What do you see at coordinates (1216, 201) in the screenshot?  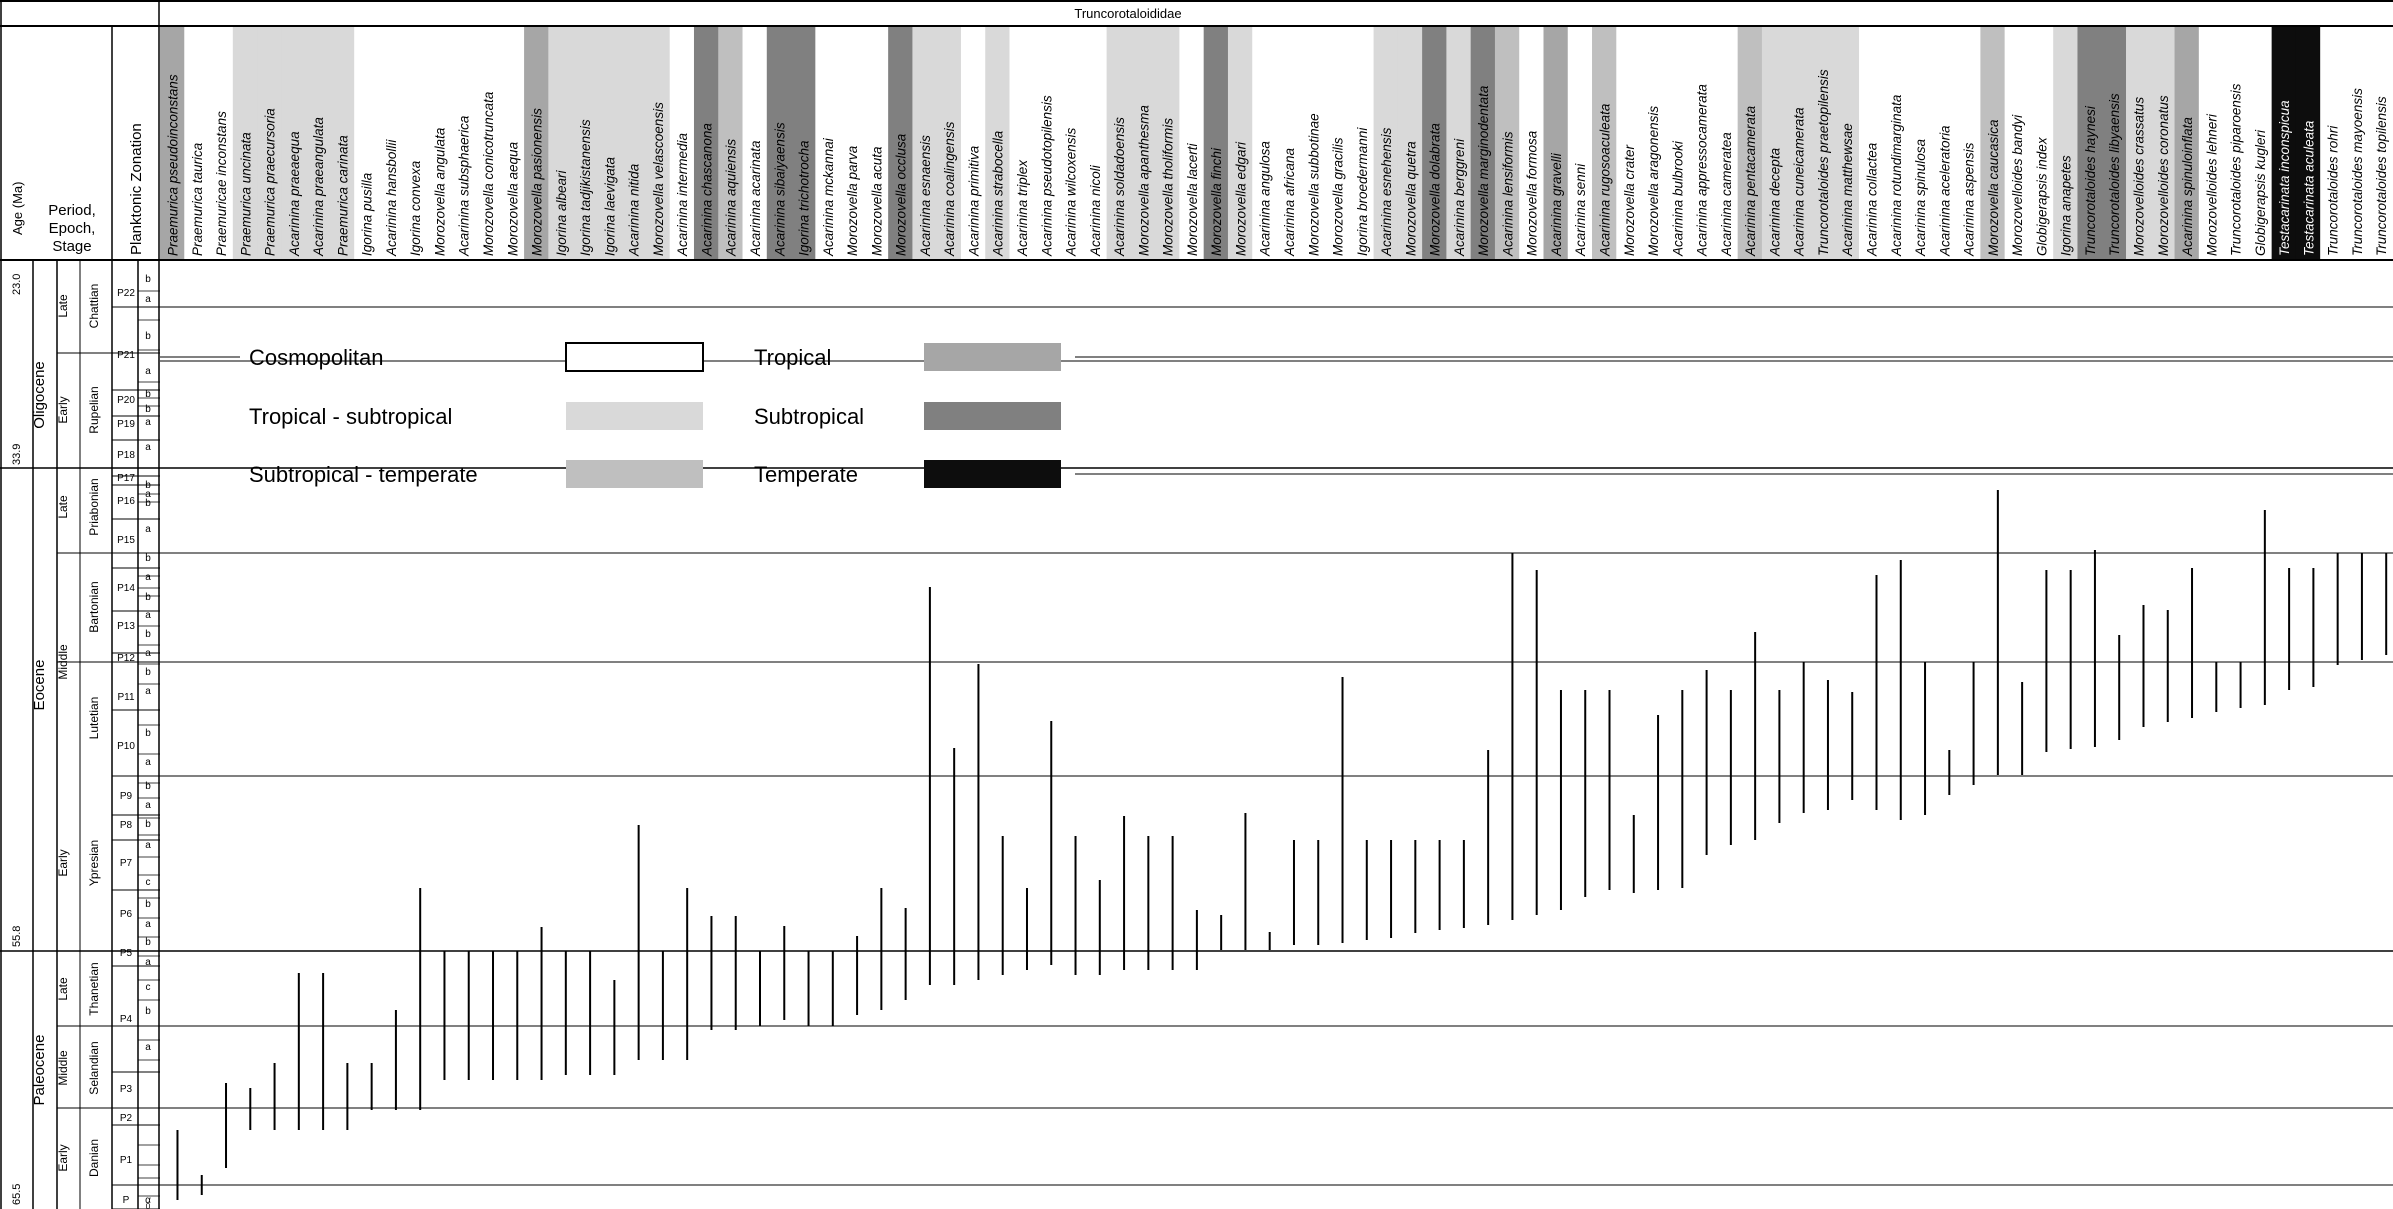 I see `species-name: Morozovella finchi` at bounding box center [1216, 201].